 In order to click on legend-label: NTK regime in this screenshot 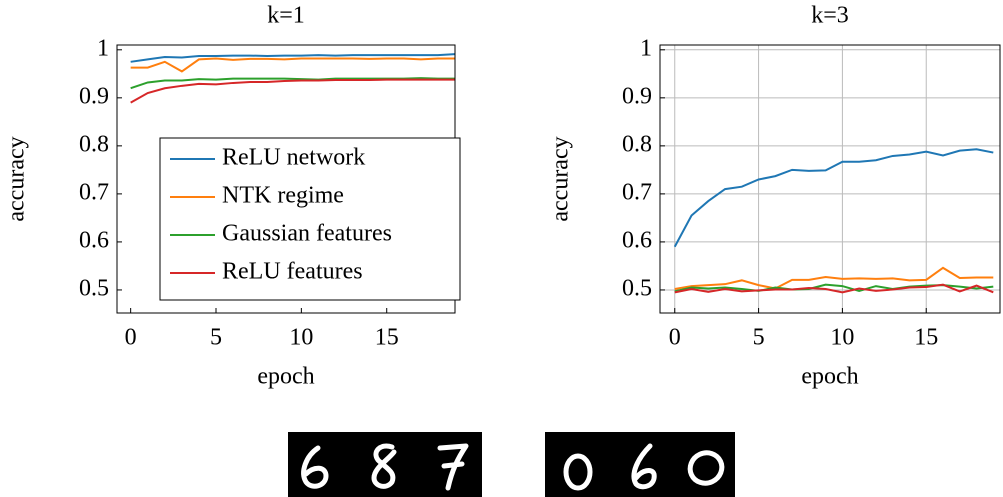, I will do `click(283, 196)`.